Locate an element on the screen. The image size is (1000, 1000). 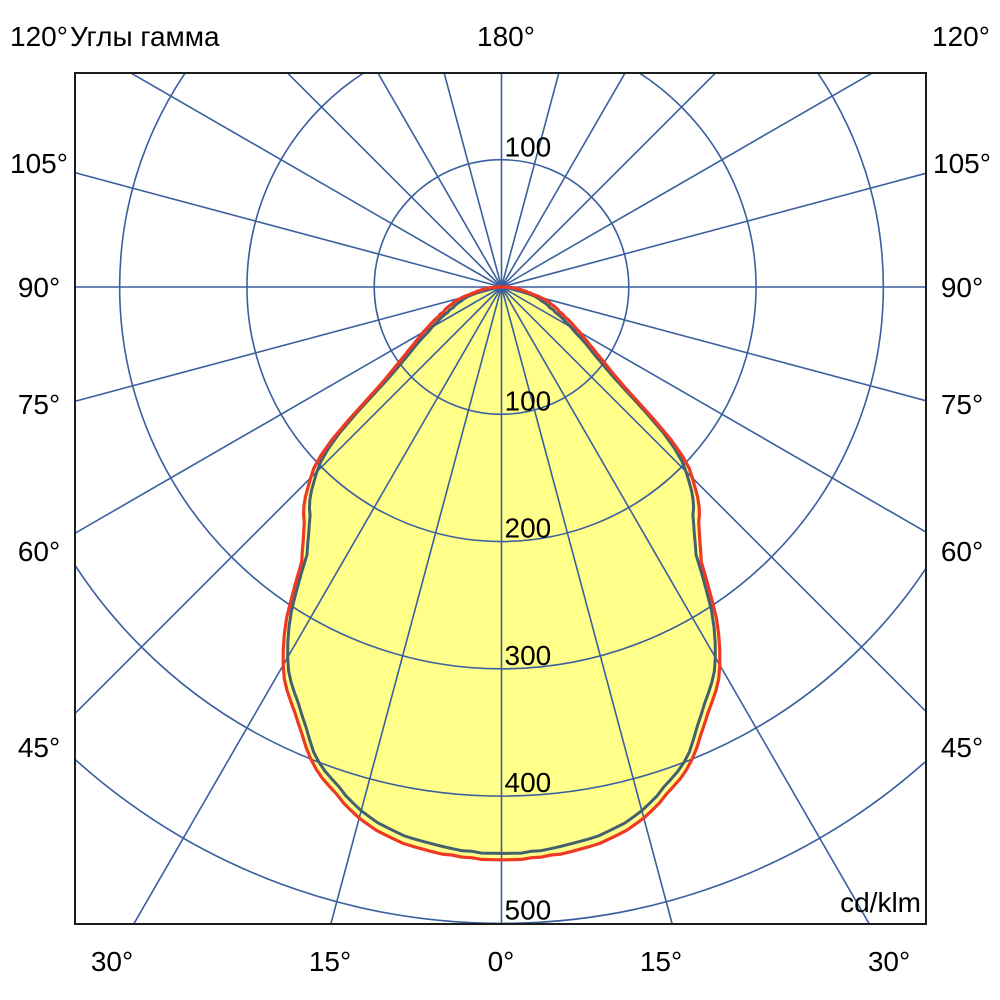
grid-ray-60deg-left is located at coordinates (288, 410).